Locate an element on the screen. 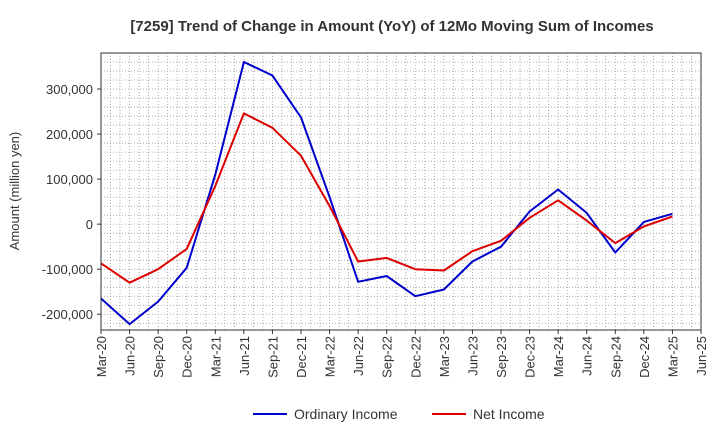  x-tick-label: Sep-24 is located at coordinates (615, 357).